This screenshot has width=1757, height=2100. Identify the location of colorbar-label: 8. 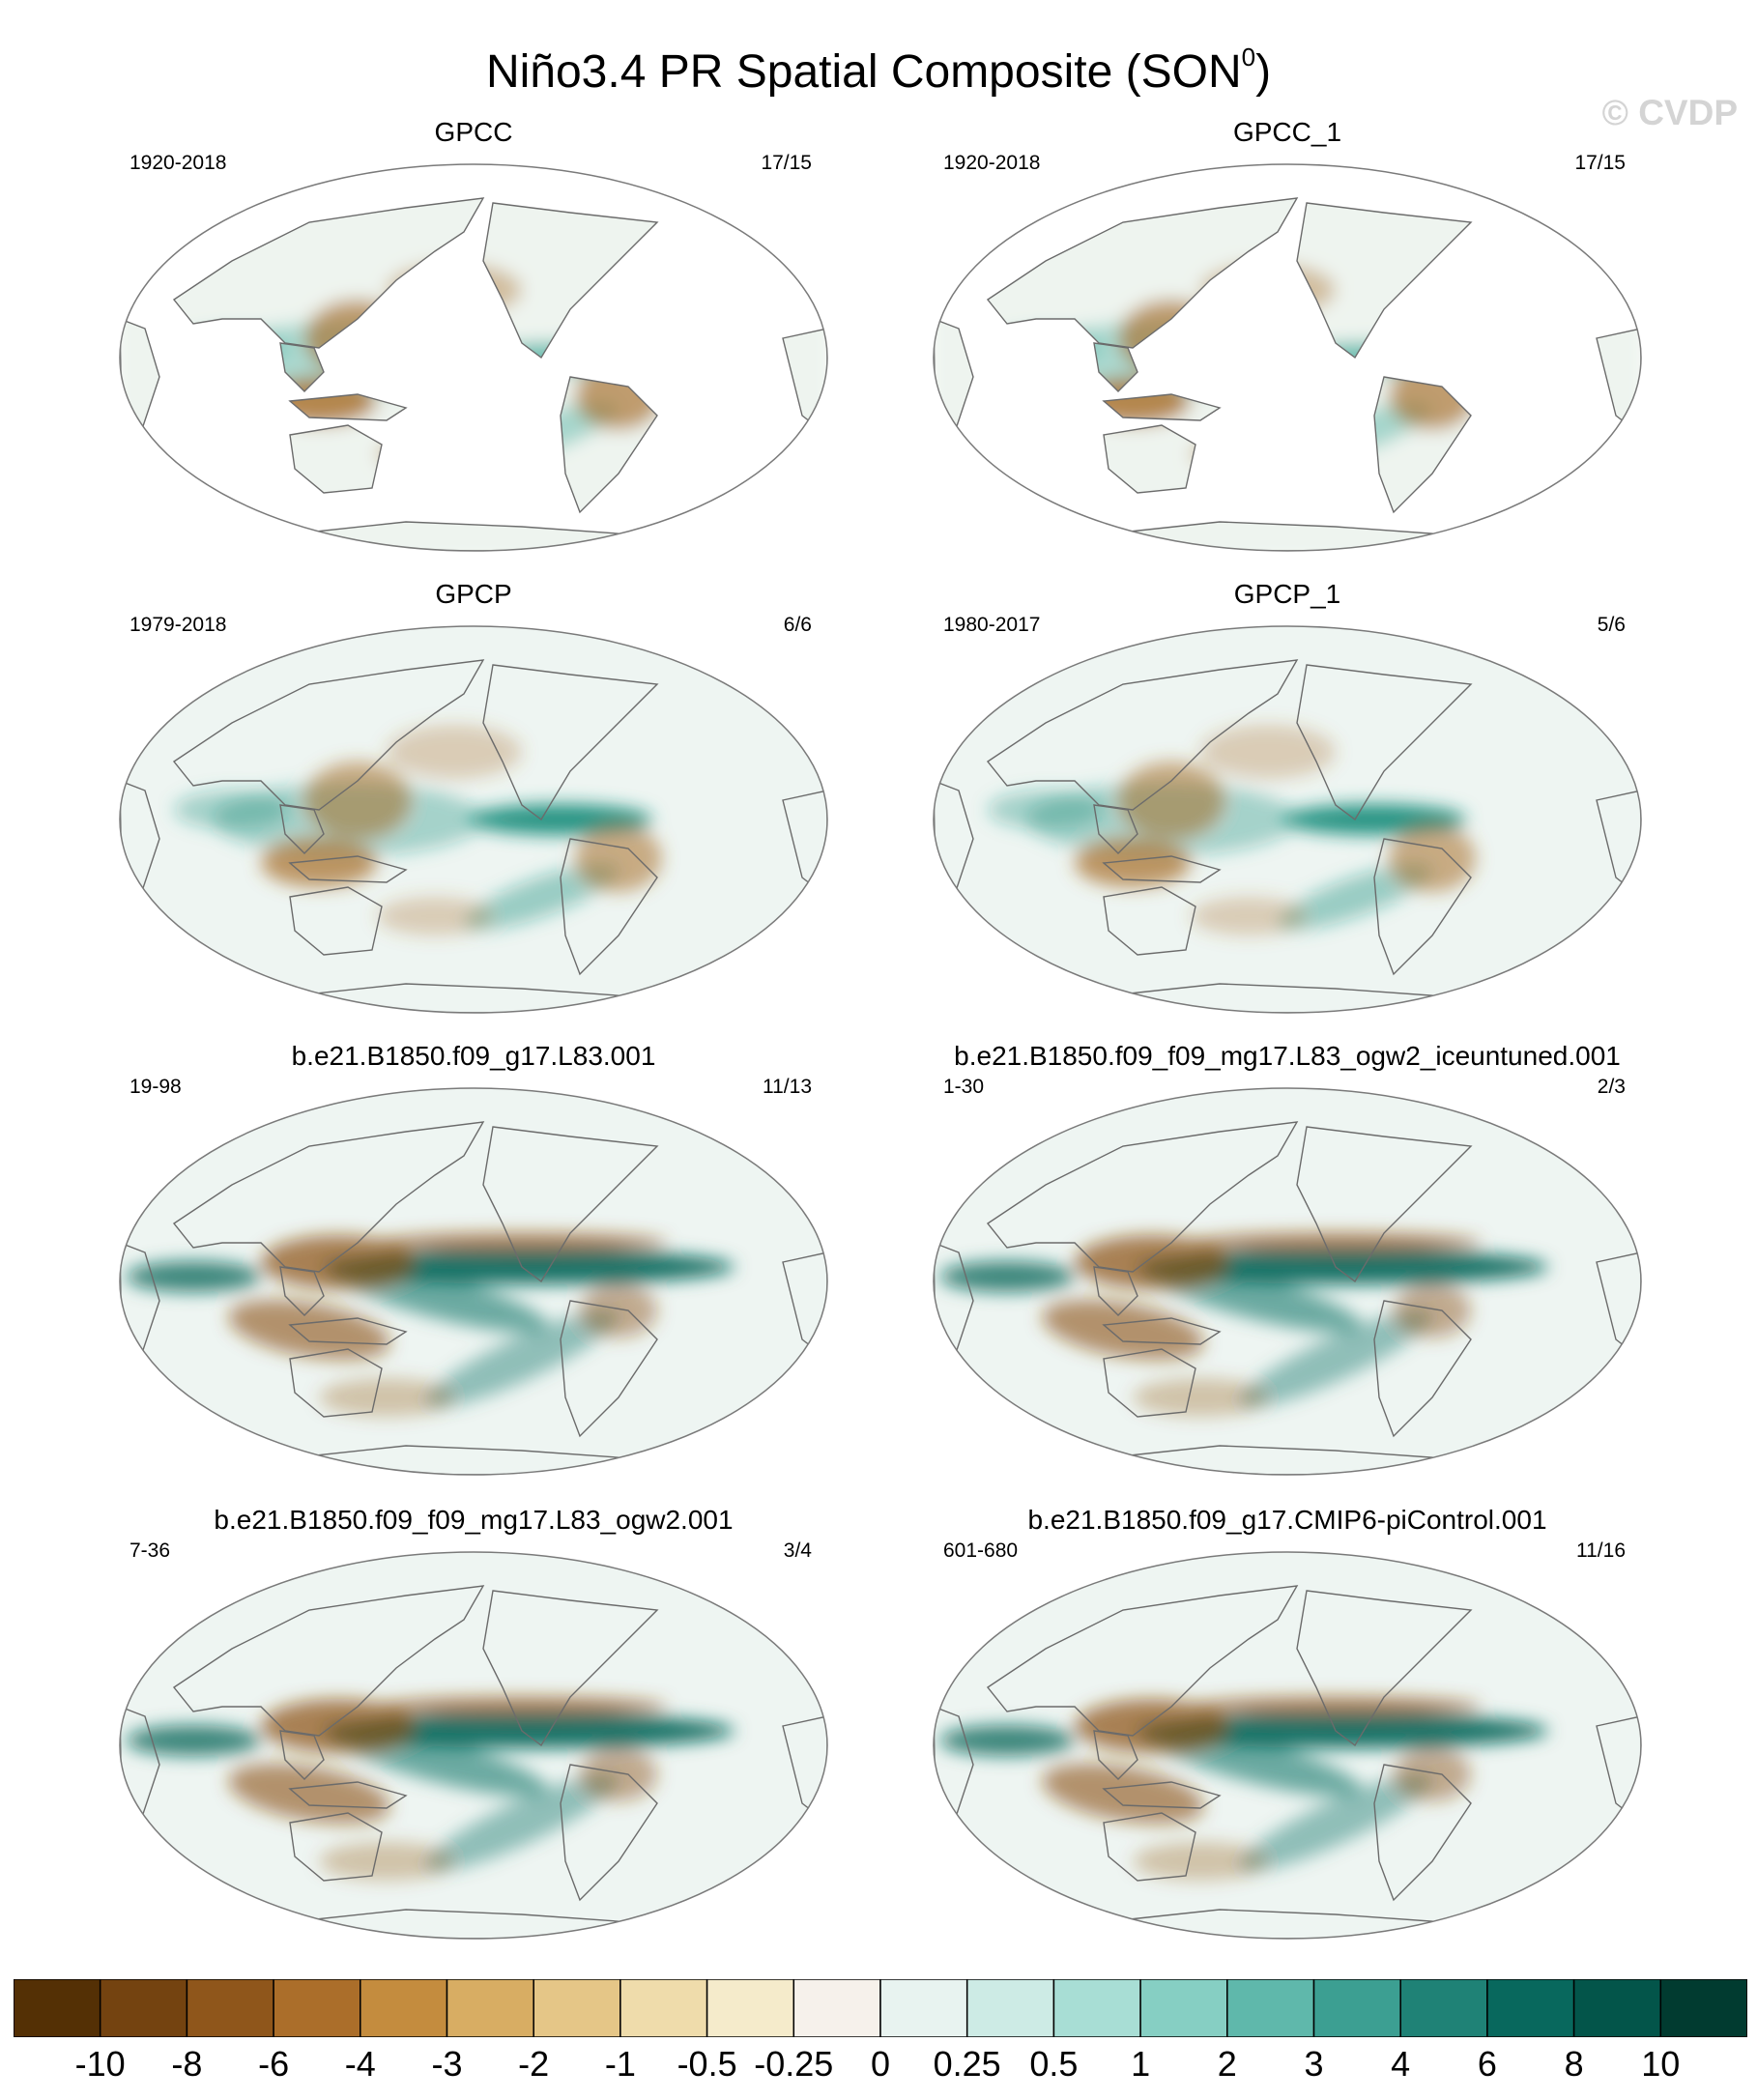
(1574, 2064).